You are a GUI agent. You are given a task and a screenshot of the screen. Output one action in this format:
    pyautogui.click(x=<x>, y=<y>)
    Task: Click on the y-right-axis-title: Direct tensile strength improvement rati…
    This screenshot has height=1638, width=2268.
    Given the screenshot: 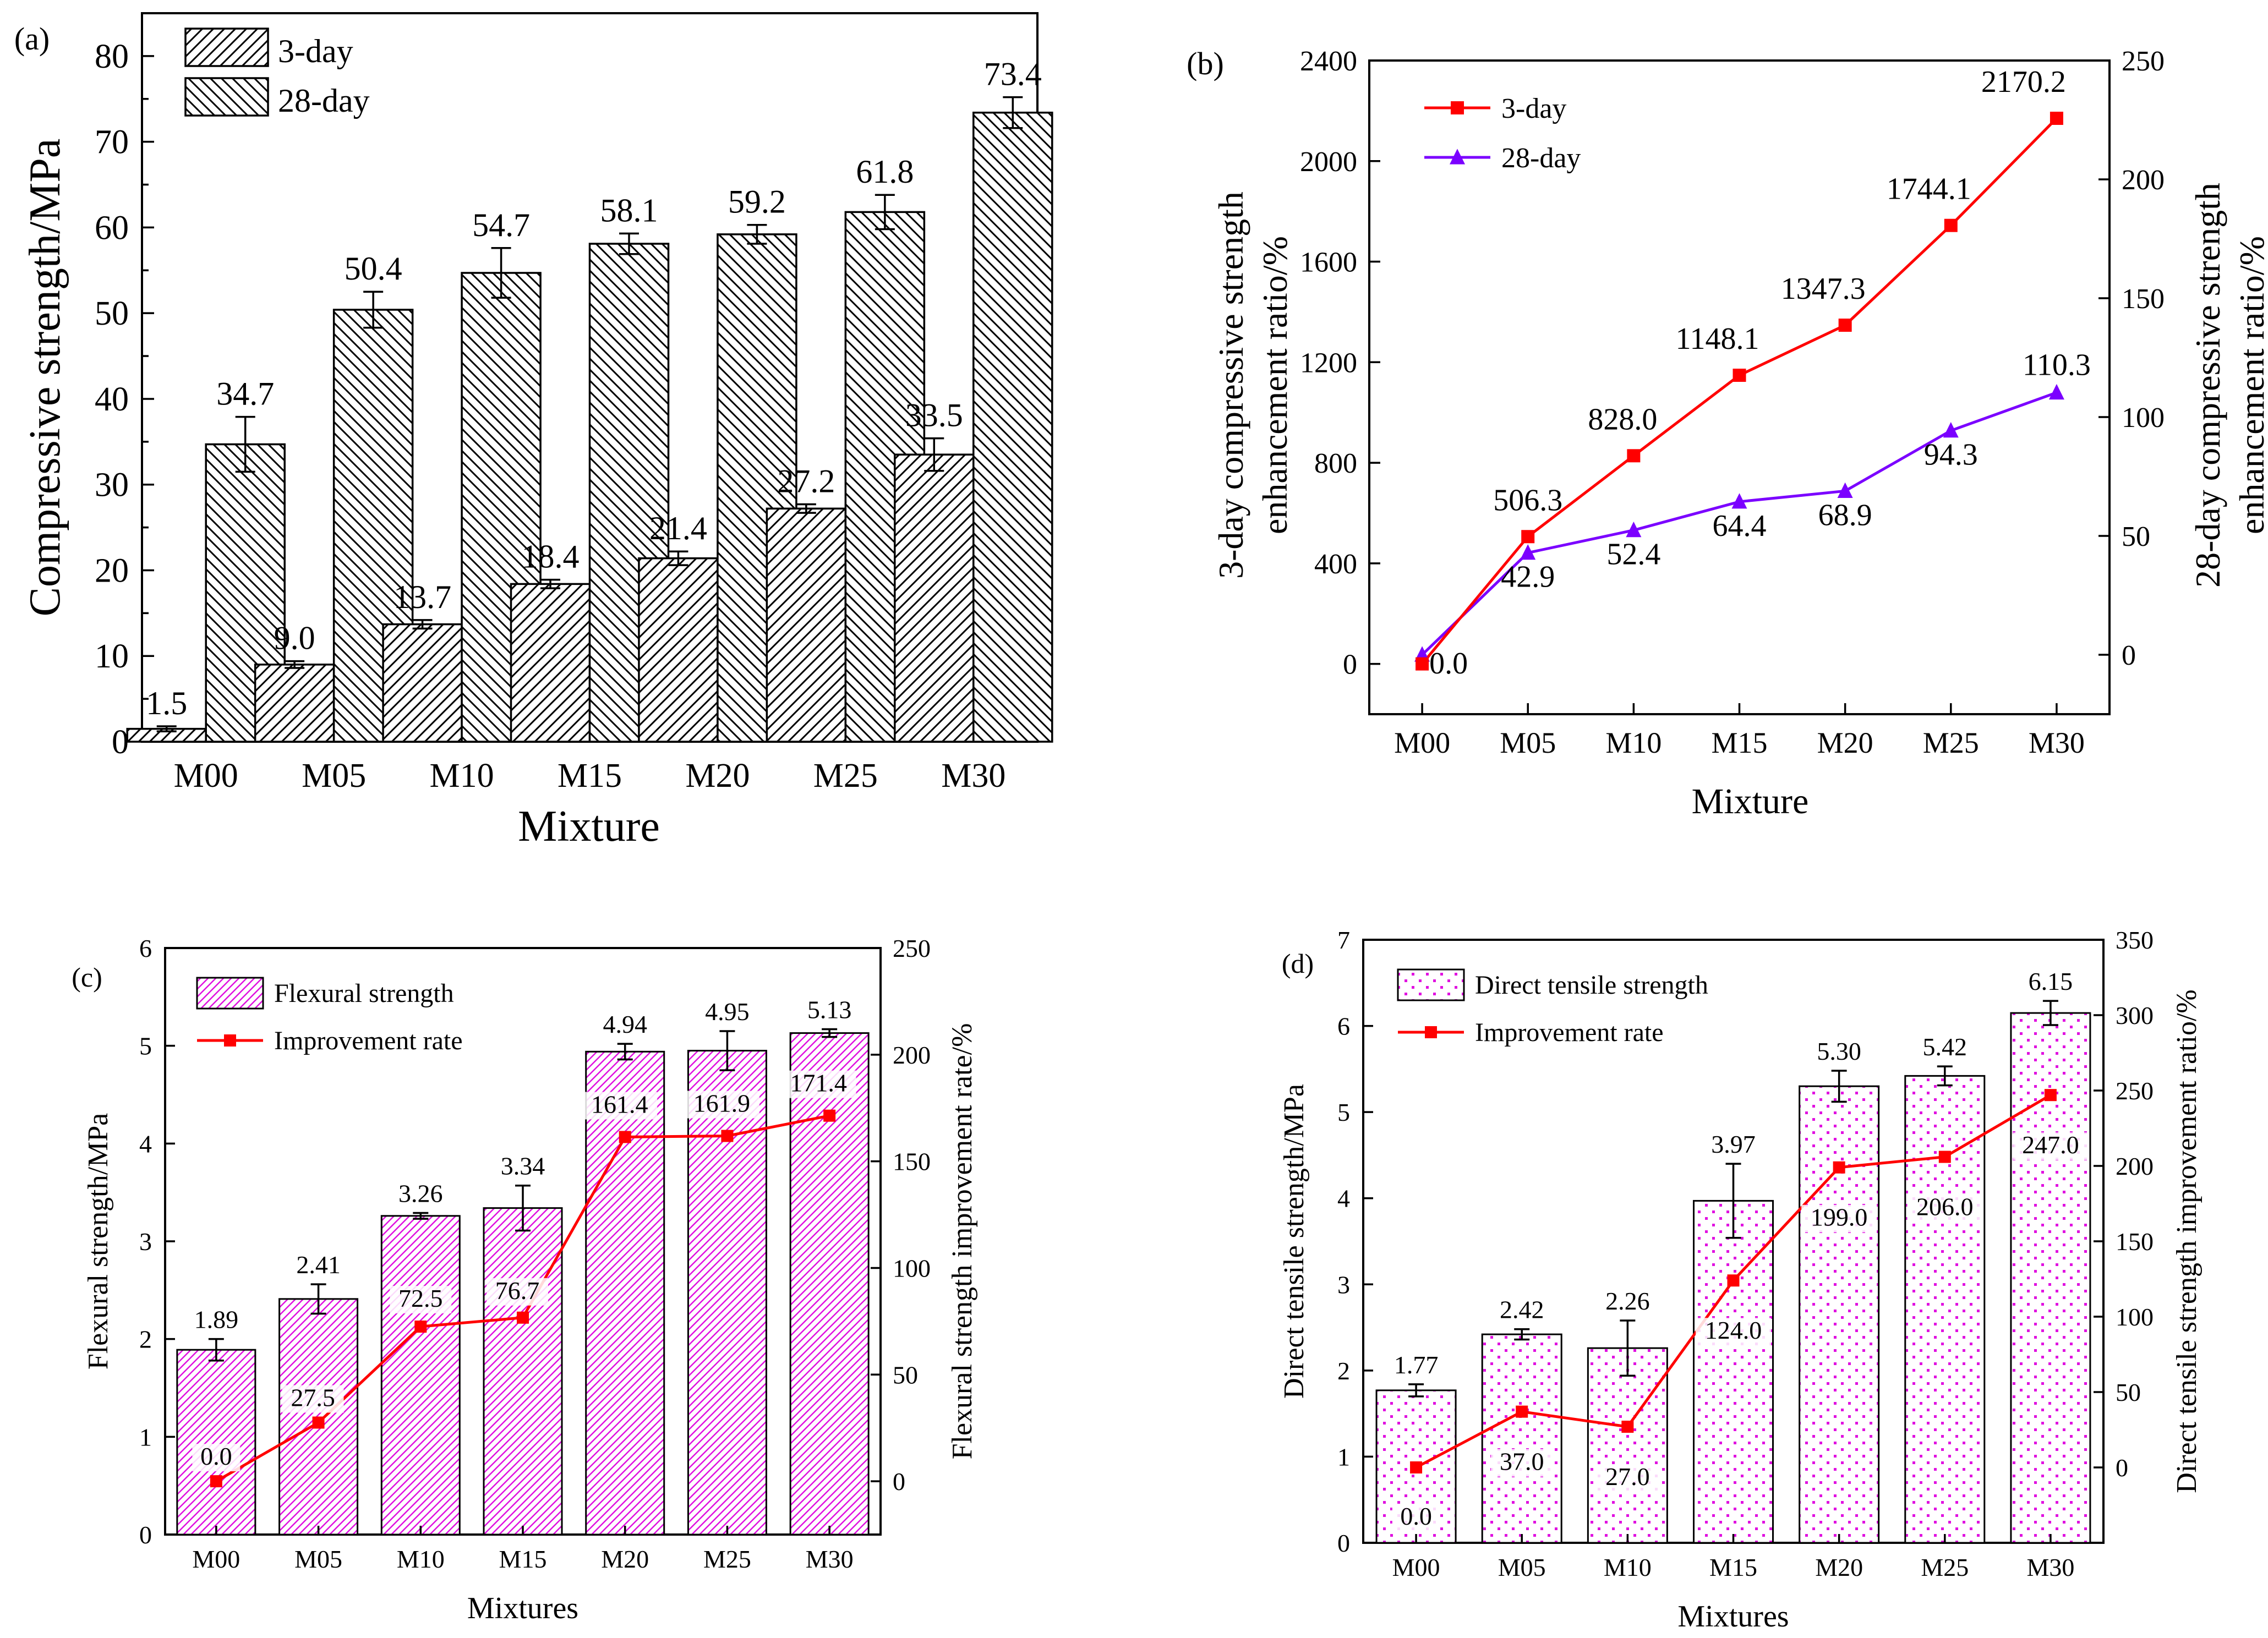 What is the action you would take?
    pyautogui.click(x=2187, y=1241)
    